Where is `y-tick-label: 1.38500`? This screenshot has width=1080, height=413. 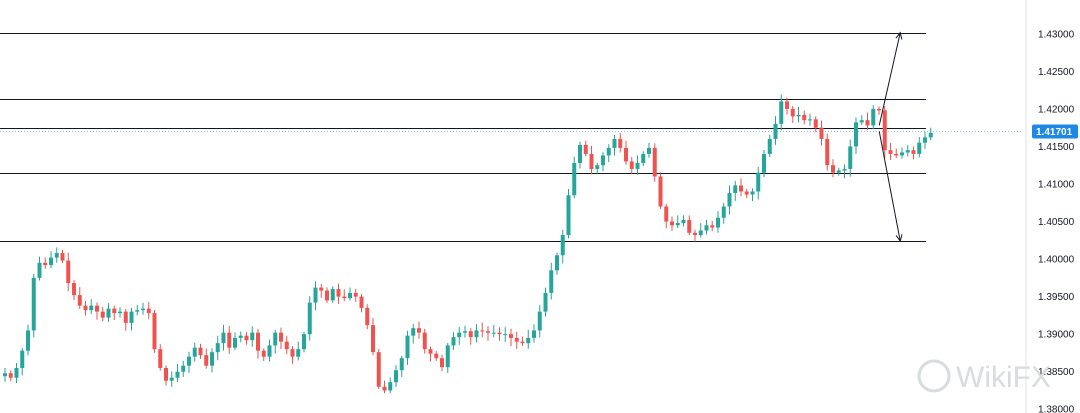 y-tick-label: 1.38500 is located at coordinates (1056, 372).